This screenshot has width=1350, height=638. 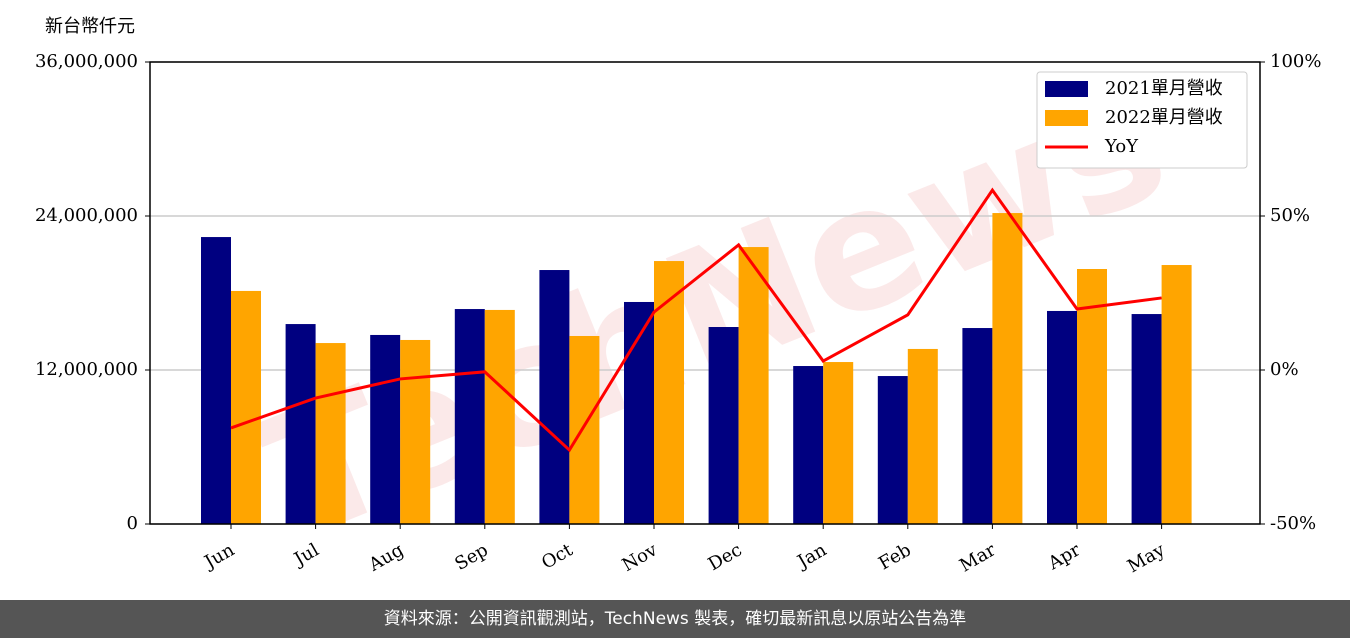 I want to click on legend-label: YoY, so click(x=1121, y=146).